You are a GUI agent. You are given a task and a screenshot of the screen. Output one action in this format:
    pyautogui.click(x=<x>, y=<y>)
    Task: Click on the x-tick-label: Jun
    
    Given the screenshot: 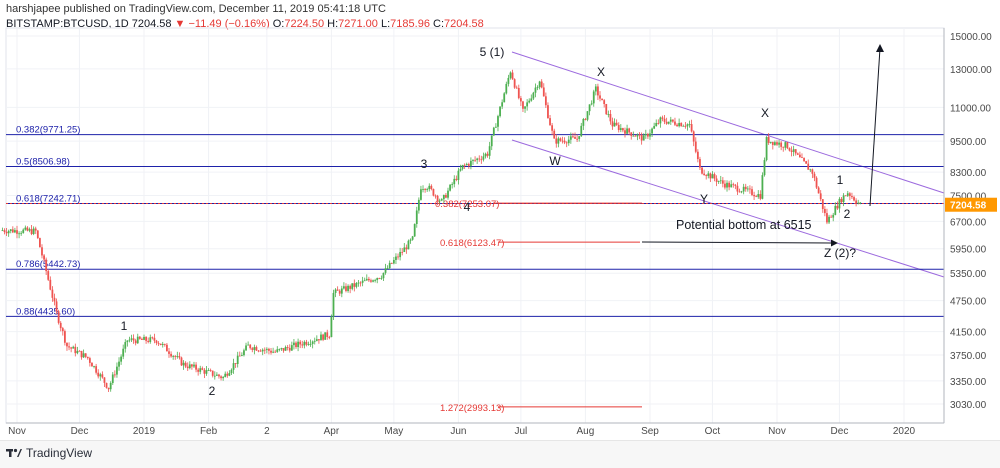 What is the action you would take?
    pyautogui.click(x=458, y=431)
    